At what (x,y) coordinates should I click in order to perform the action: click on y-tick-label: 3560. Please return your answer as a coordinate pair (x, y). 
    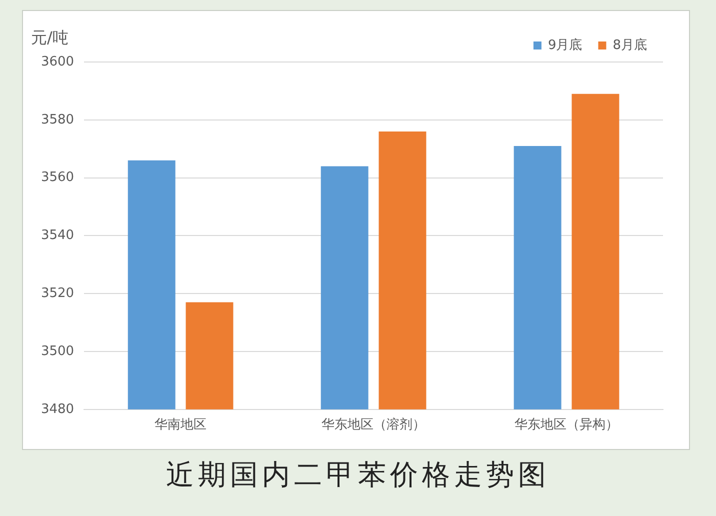
    Looking at the image, I should click on (57, 178).